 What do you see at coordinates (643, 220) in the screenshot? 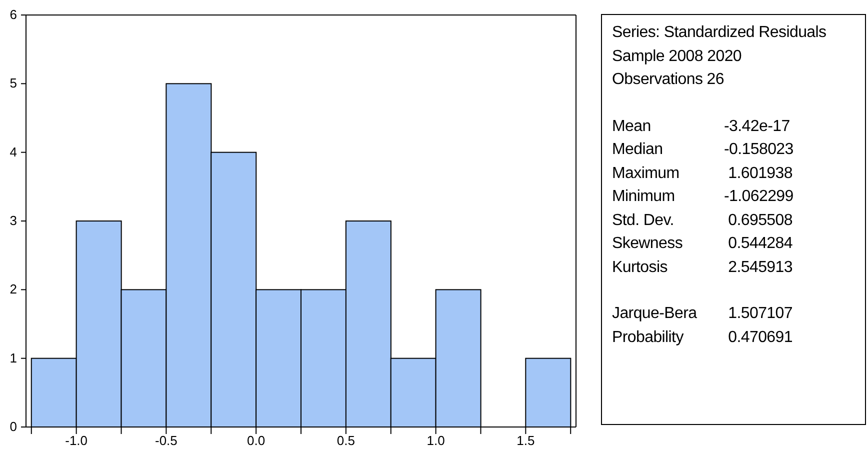
I see `text: Std. Dev.` at bounding box center [643, 220].